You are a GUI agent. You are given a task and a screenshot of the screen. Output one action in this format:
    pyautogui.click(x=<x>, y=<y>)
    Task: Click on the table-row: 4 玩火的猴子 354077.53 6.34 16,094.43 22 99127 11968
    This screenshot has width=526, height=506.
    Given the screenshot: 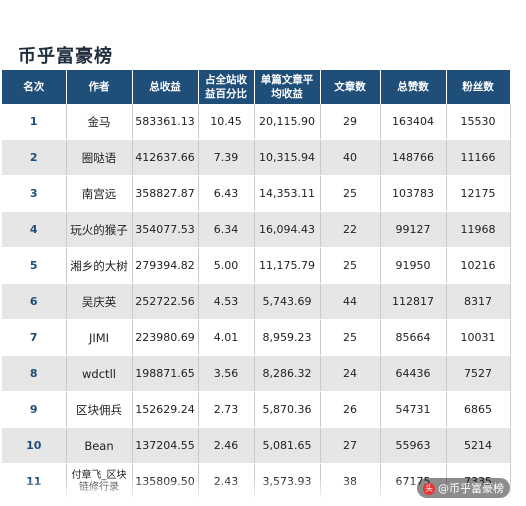 What is the action you would take?
    pyautogui.click(x=256, y=229)
    